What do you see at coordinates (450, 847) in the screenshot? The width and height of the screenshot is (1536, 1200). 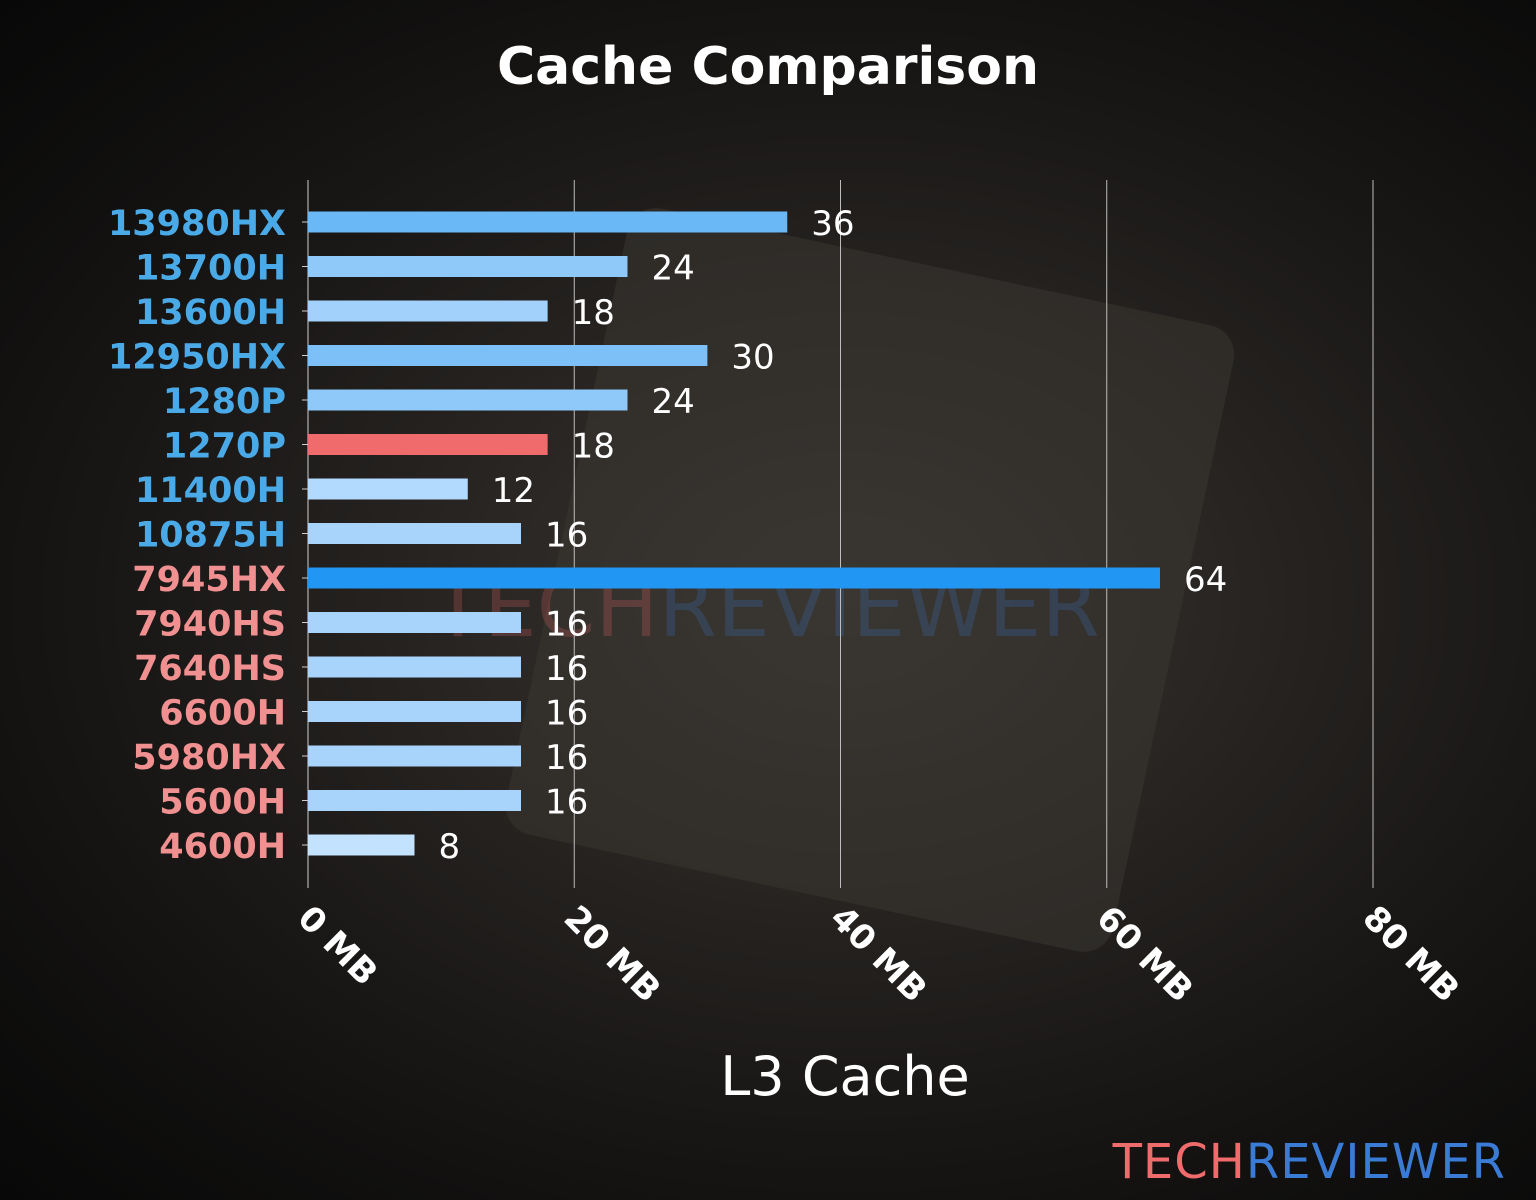 I see `data-label: 8` at bounding box center [450, 847].